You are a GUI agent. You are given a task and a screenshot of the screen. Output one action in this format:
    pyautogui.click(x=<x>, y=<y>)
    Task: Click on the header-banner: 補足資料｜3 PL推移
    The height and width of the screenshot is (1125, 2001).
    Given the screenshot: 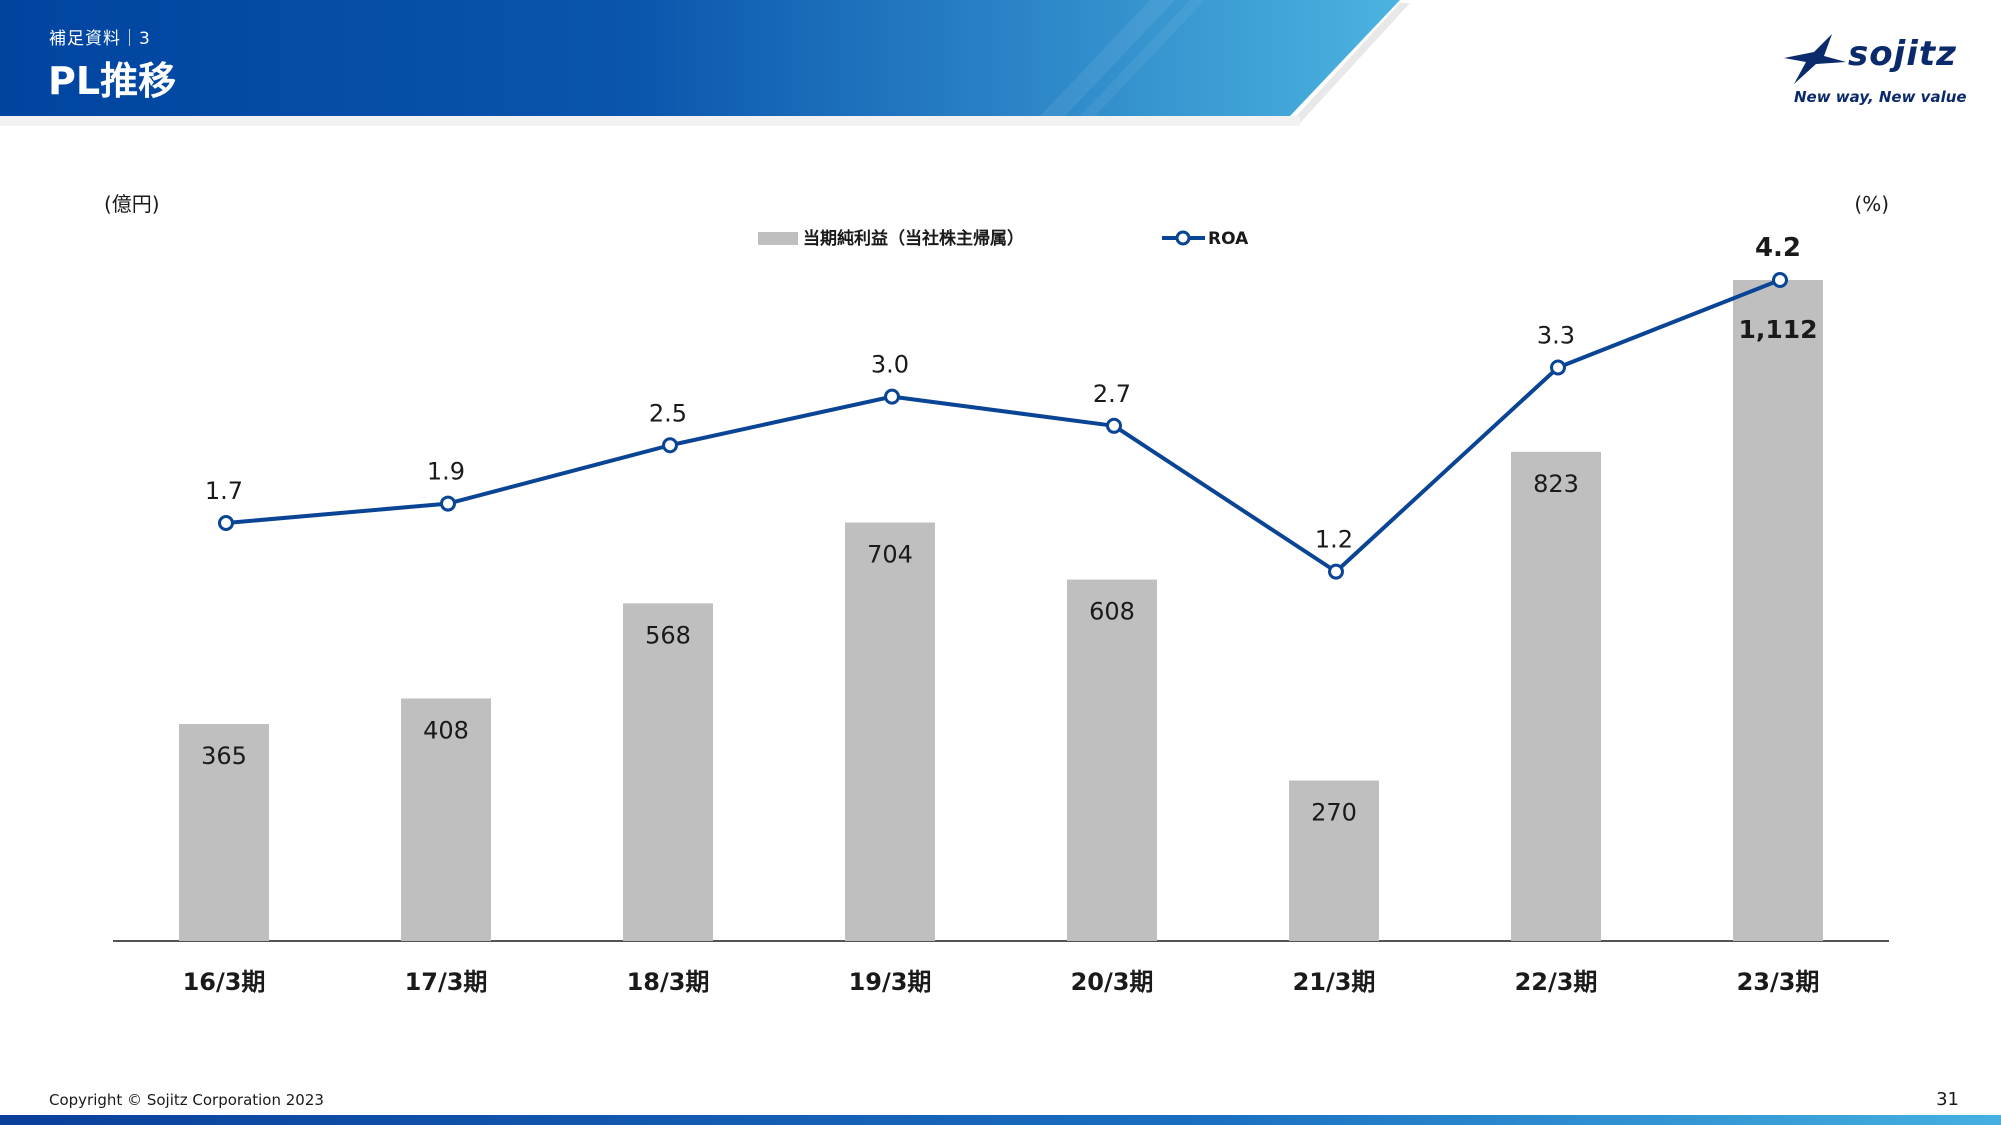 What is the action you would take?
    pyautogui.click(x=1000, y=65)
    